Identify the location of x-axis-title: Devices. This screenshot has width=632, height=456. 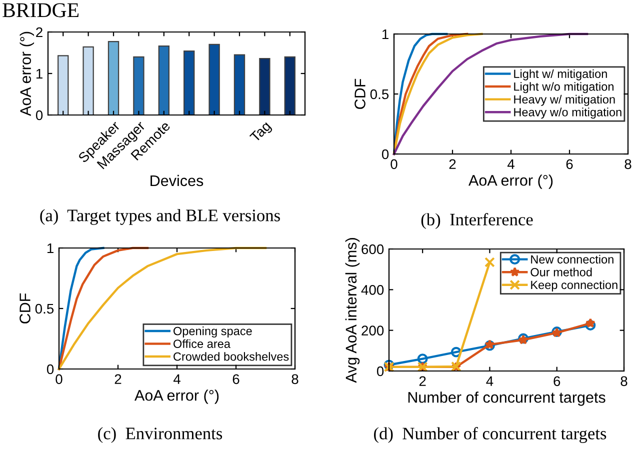
(177, 180).